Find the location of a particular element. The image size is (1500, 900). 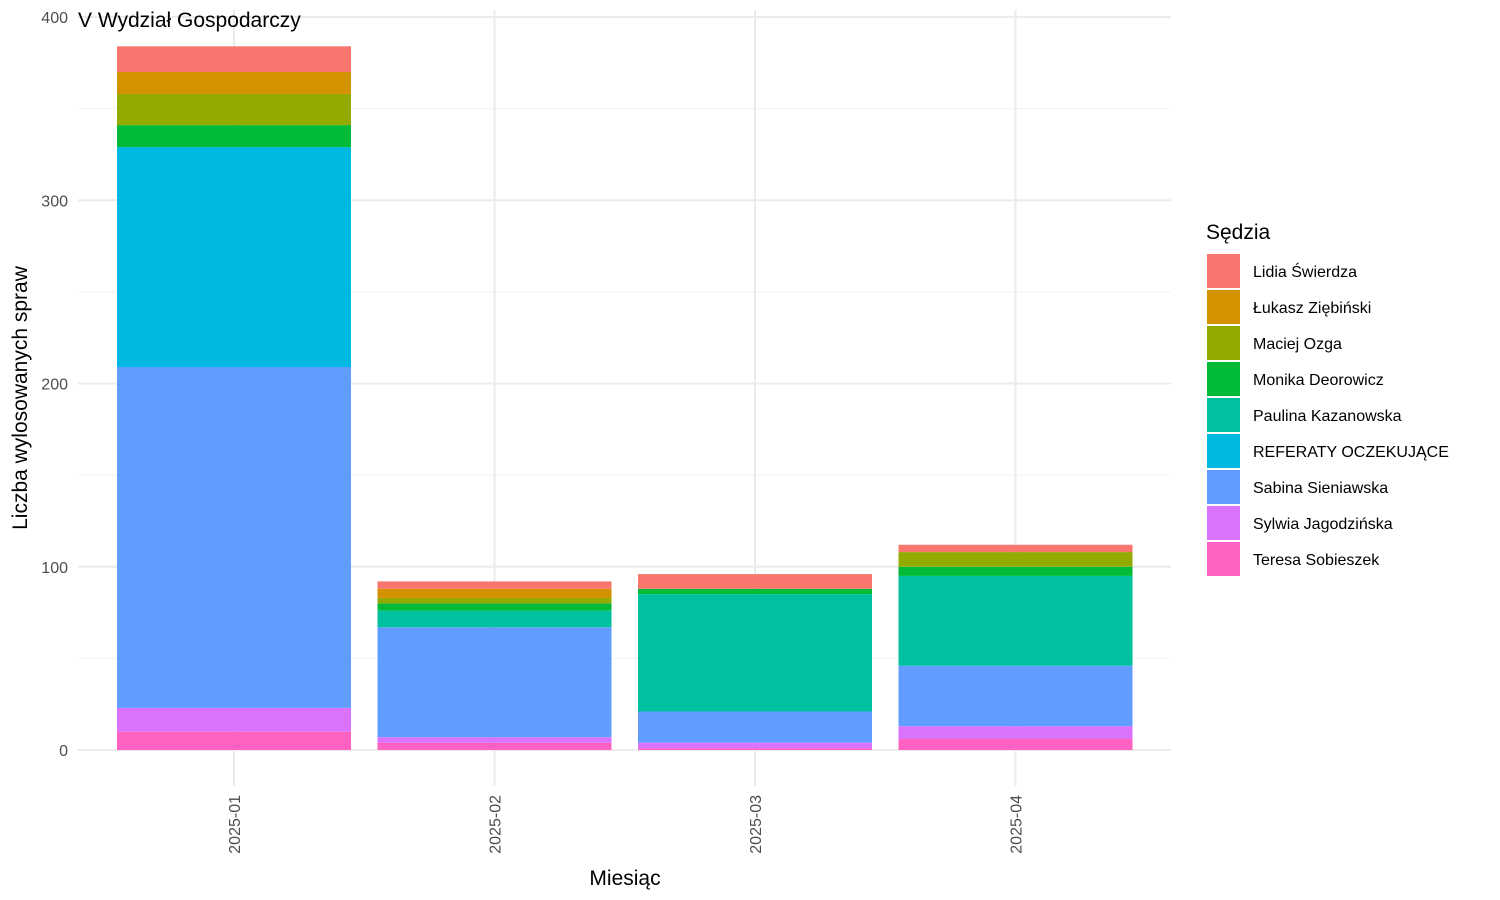

y-tick-label: 100 is located at coordinates (54, 568).